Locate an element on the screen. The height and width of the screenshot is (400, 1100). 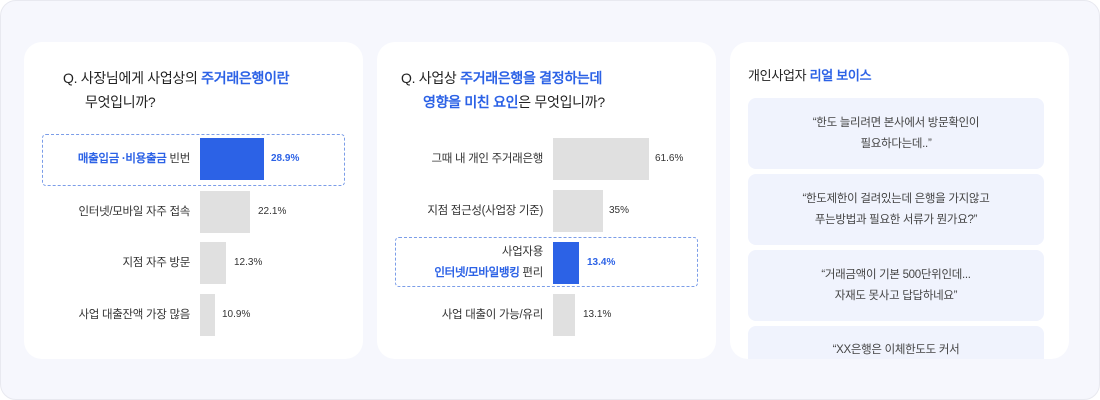
bar-row: 지점 자주 방문 12.3% is located at coordinates (193, 263).